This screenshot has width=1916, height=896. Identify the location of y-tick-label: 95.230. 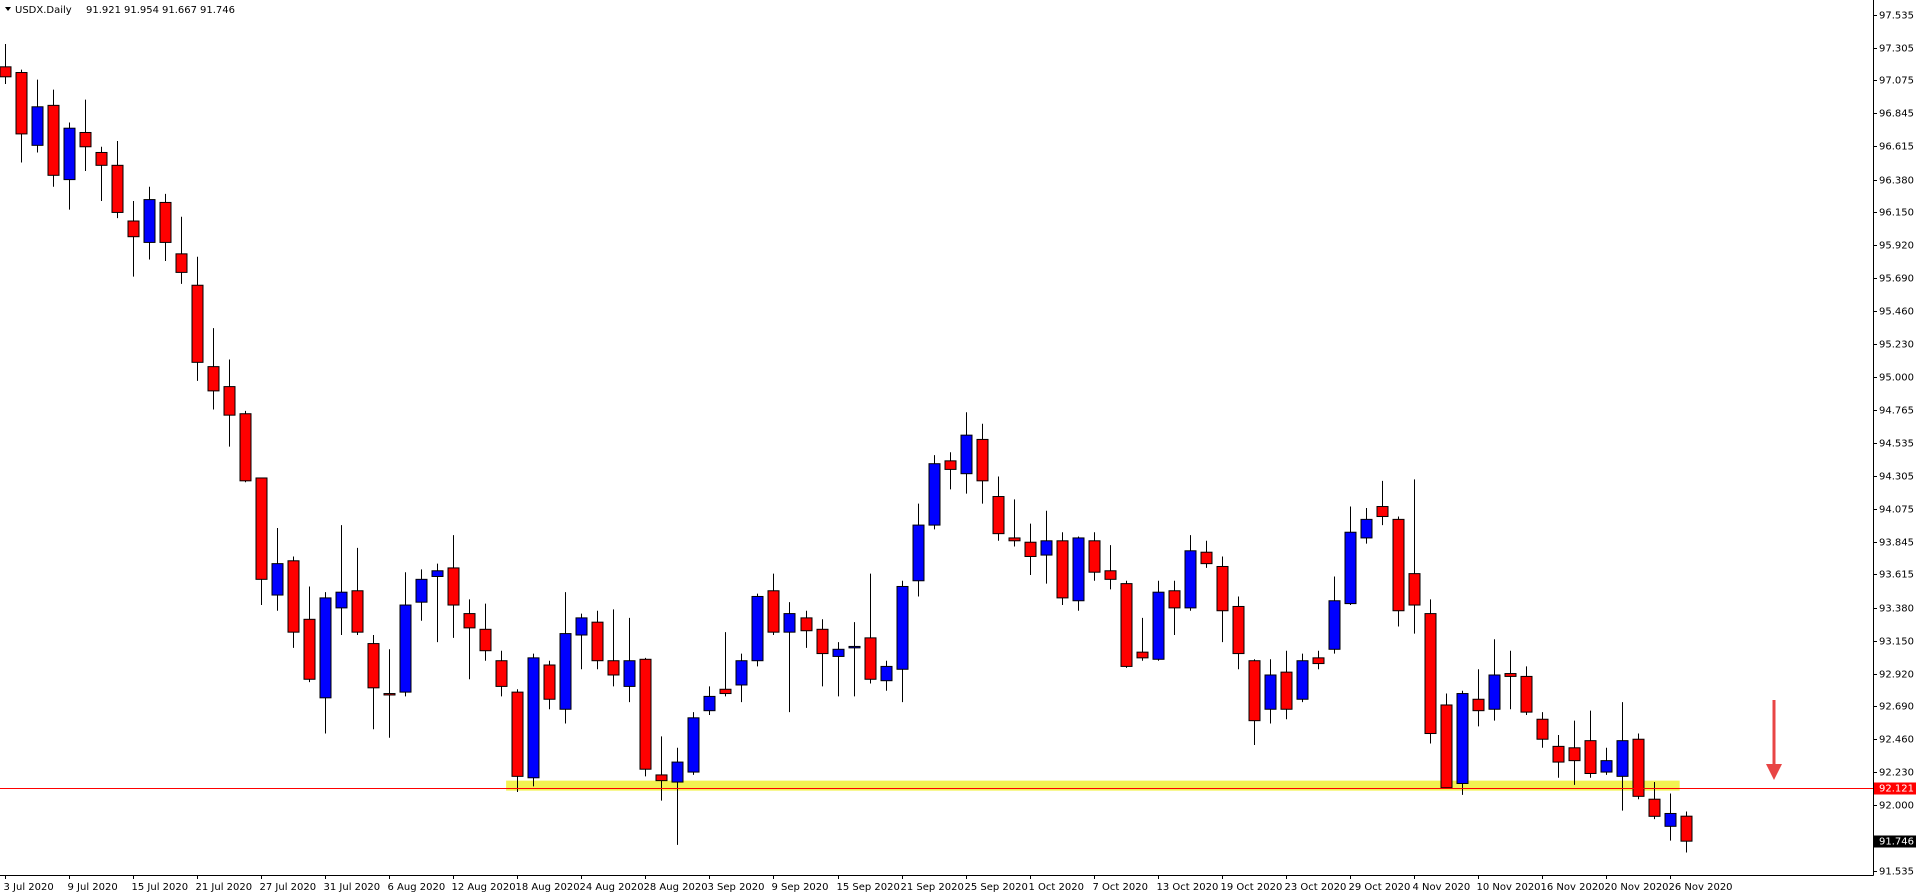
(1896, 345).